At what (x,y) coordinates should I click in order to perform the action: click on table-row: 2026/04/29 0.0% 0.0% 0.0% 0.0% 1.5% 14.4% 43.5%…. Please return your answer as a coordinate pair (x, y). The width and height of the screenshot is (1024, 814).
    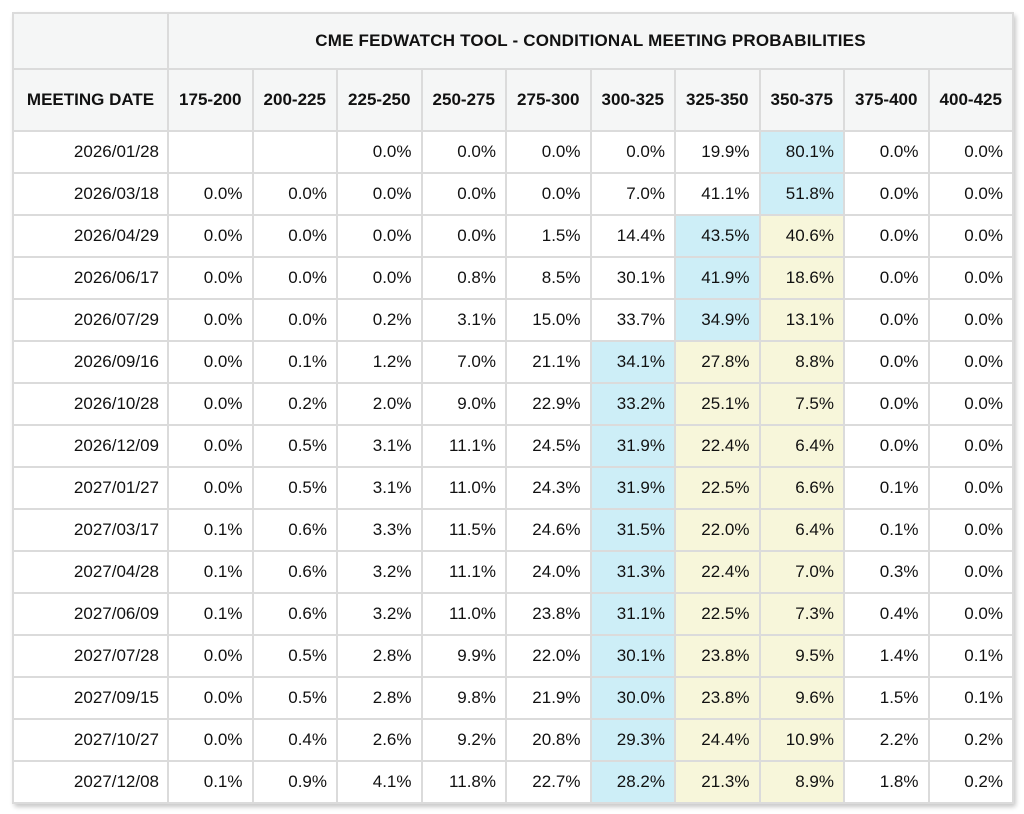
    Looking at the image, I should click on (513, 236).